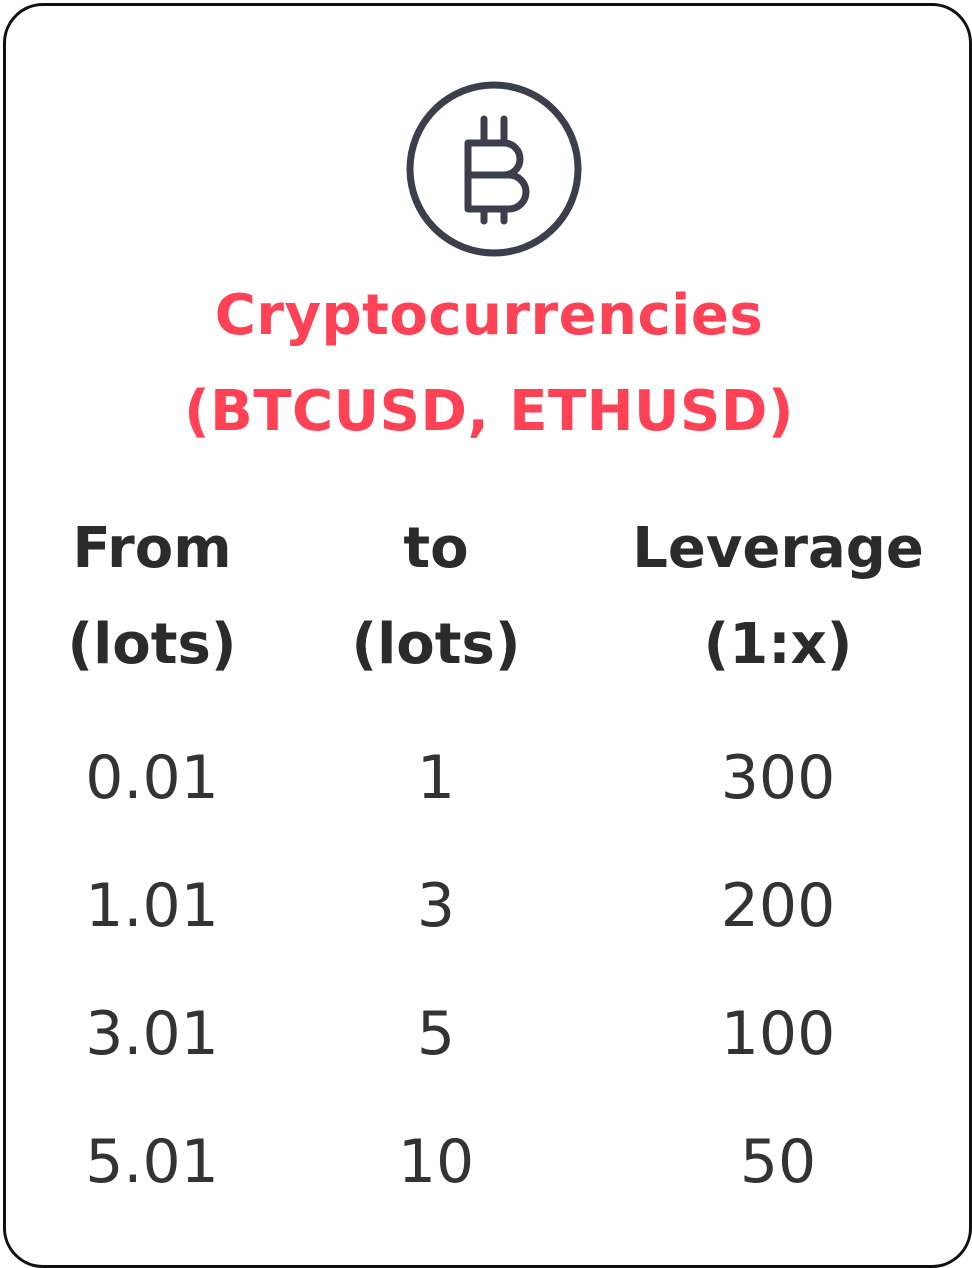  I want to click on cell-to: 1, so click(436, 778).